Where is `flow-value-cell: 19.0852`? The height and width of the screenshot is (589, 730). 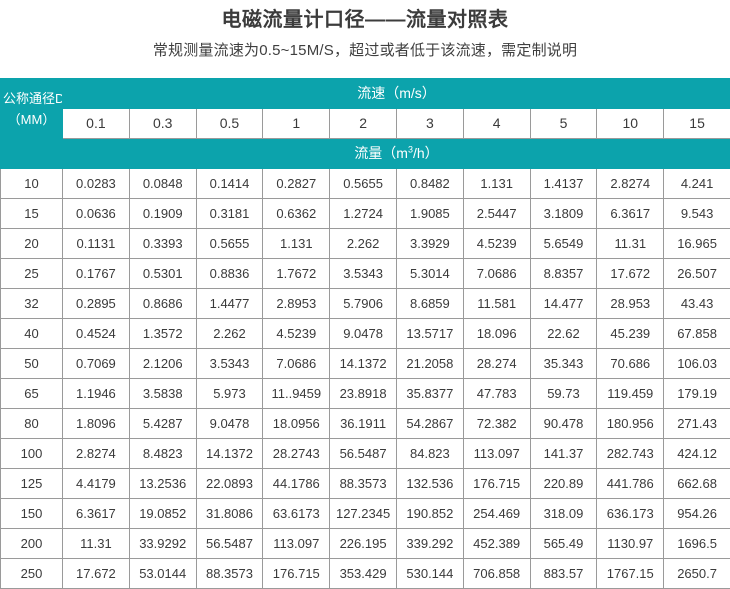 flow-value-cell: 19.0852 is located at coordinates (162, 514).